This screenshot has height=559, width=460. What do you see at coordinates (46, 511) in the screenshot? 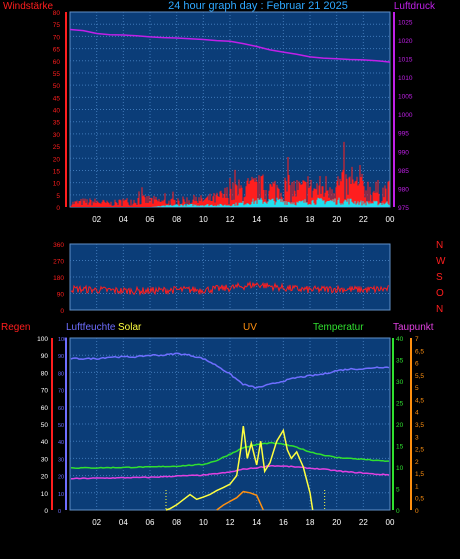
I see `rain-y-tick-label: 0` at bounding box center [46, 511].